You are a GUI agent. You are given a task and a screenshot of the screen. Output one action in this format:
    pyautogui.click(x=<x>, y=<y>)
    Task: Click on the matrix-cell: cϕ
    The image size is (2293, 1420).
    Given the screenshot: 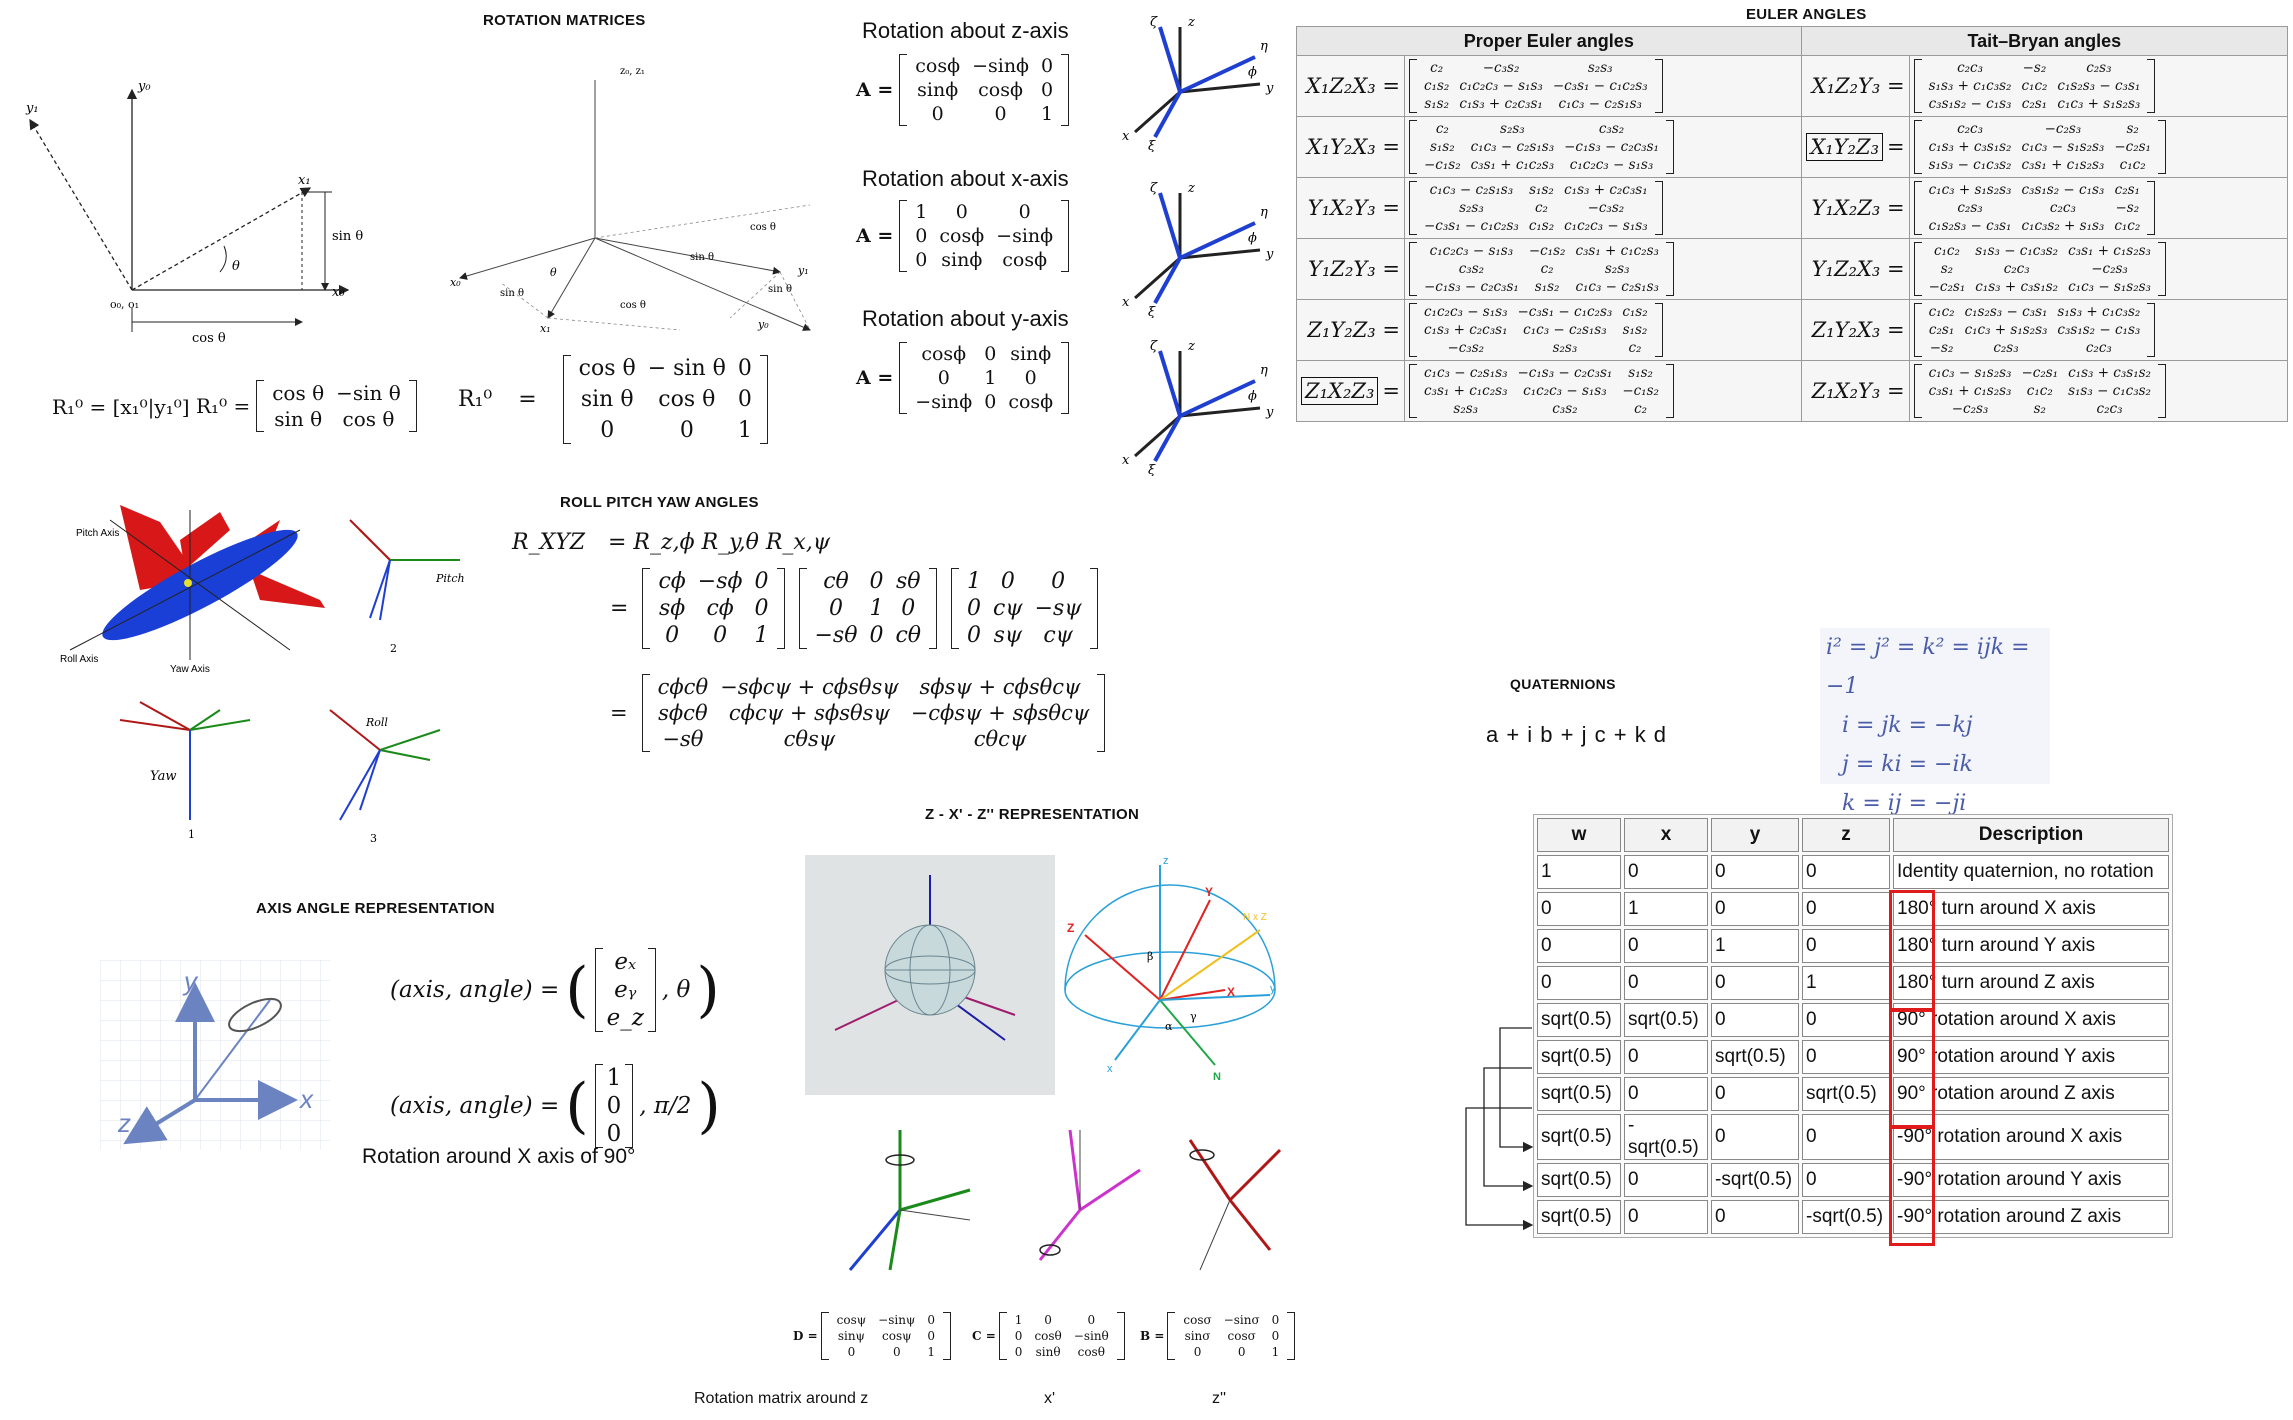 What is the action you would take?
    pyautogui.click(x=720, y=608)
    